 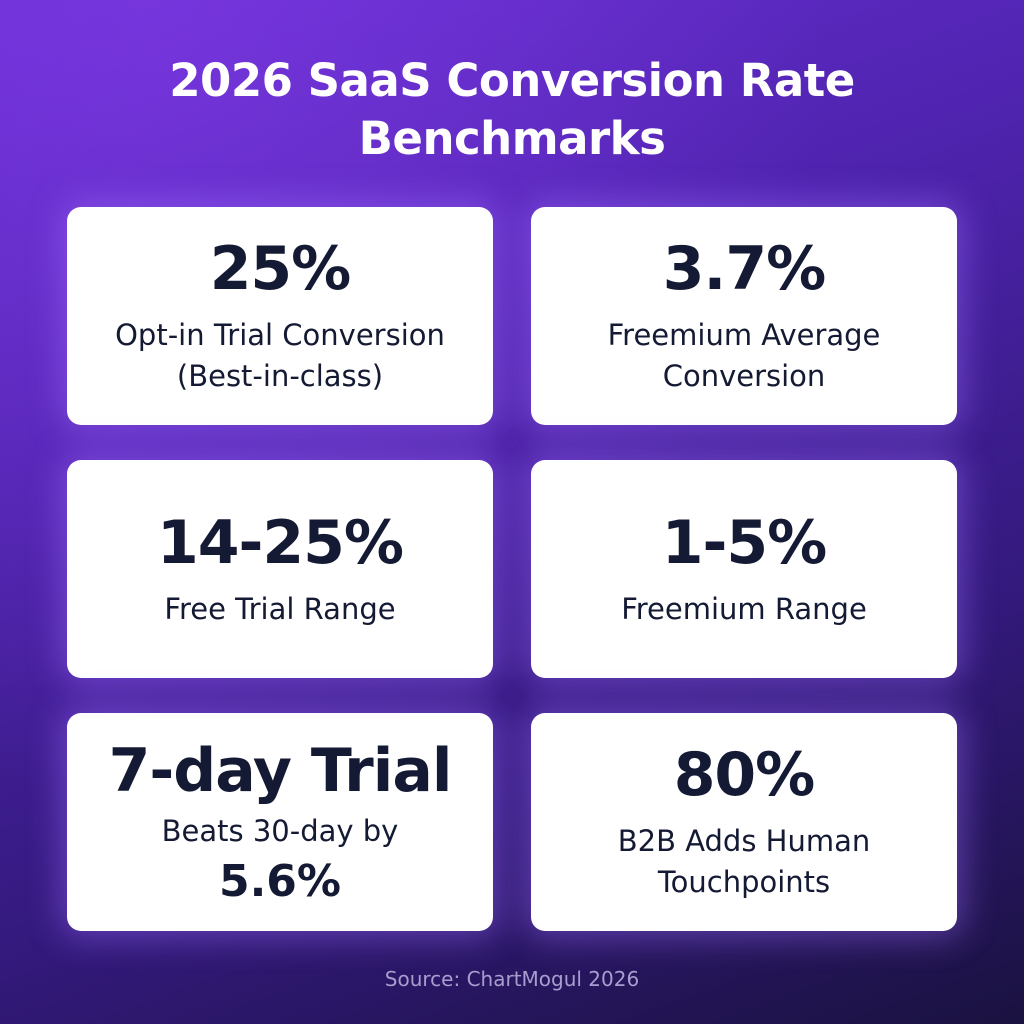 I want to click on stat-card-freemium-average: 3.7% Freemium Average Conversion, so click(x=744, y=316).